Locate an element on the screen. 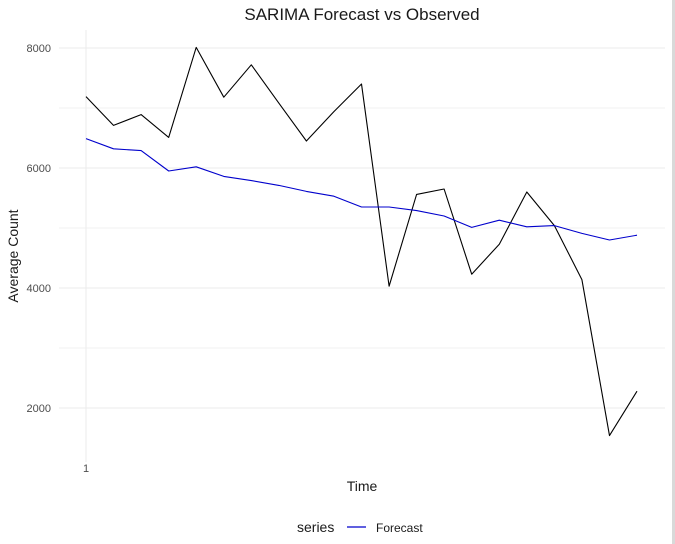 Image resolution: width=675 pixels, height=544 pixels. x-axis-ticks: 1 is located at coordinates (86, 469).